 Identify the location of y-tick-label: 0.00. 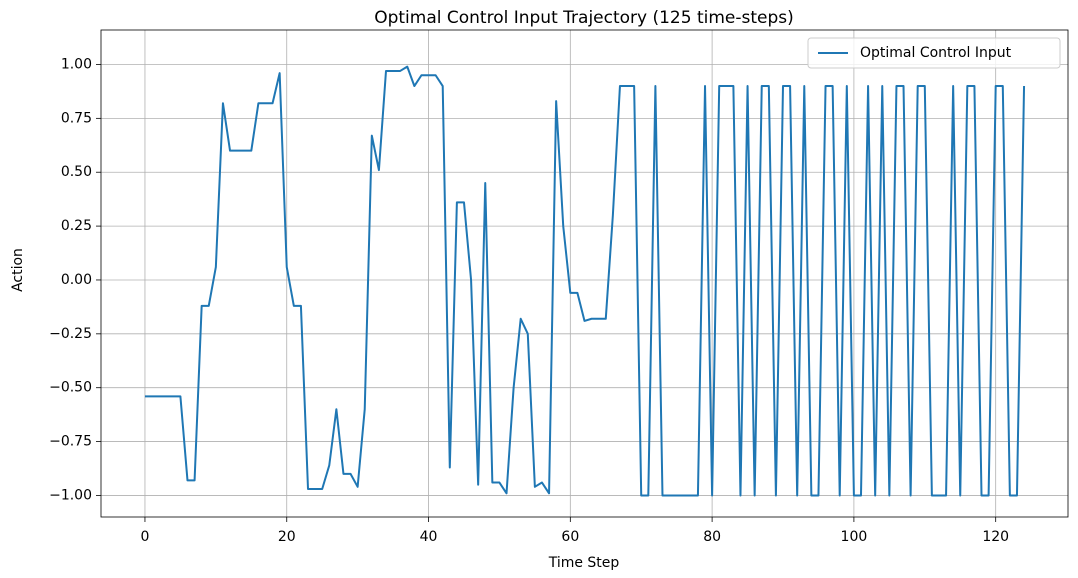
(76, 280).